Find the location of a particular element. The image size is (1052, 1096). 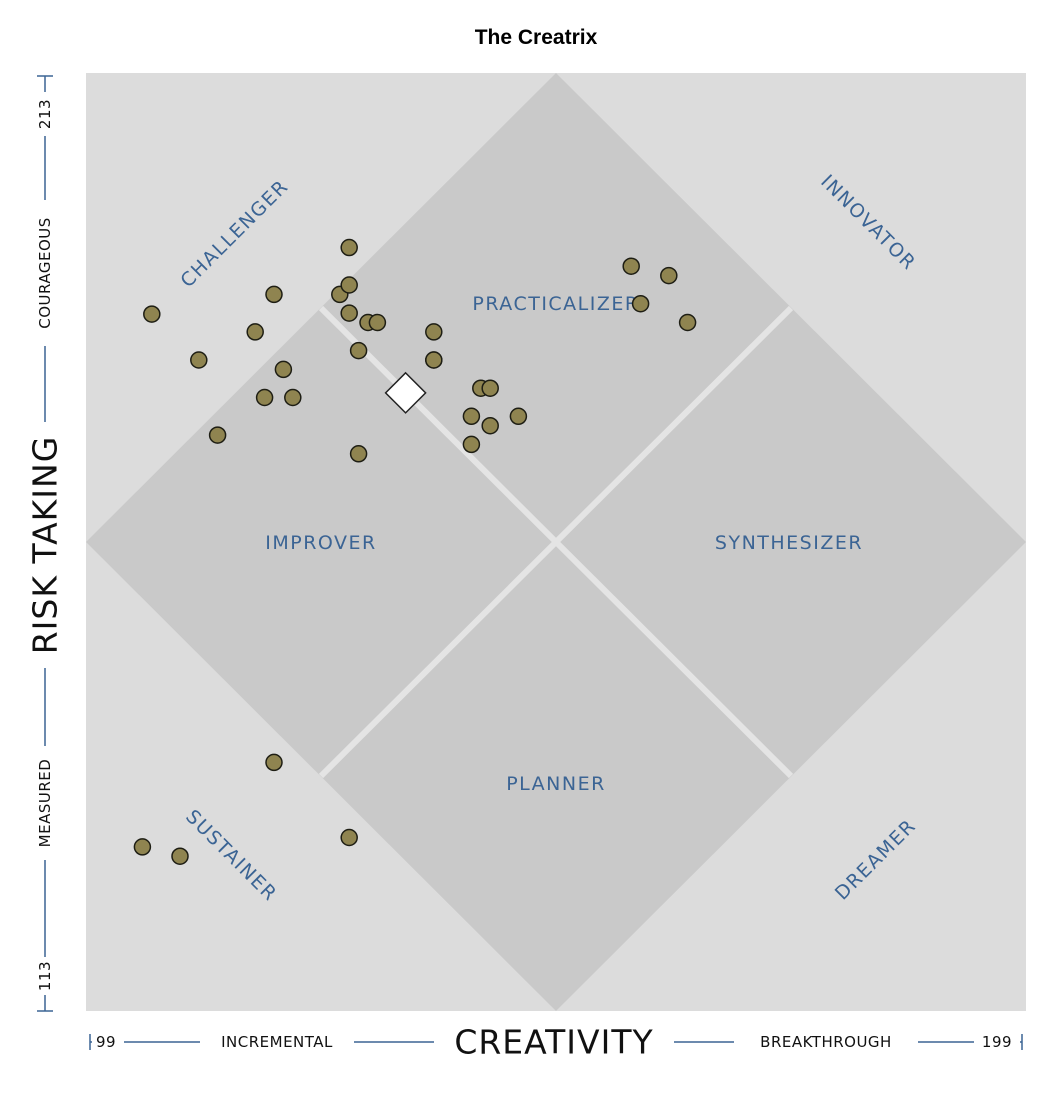

x-max-bg is located at coordinates (997, 1042).